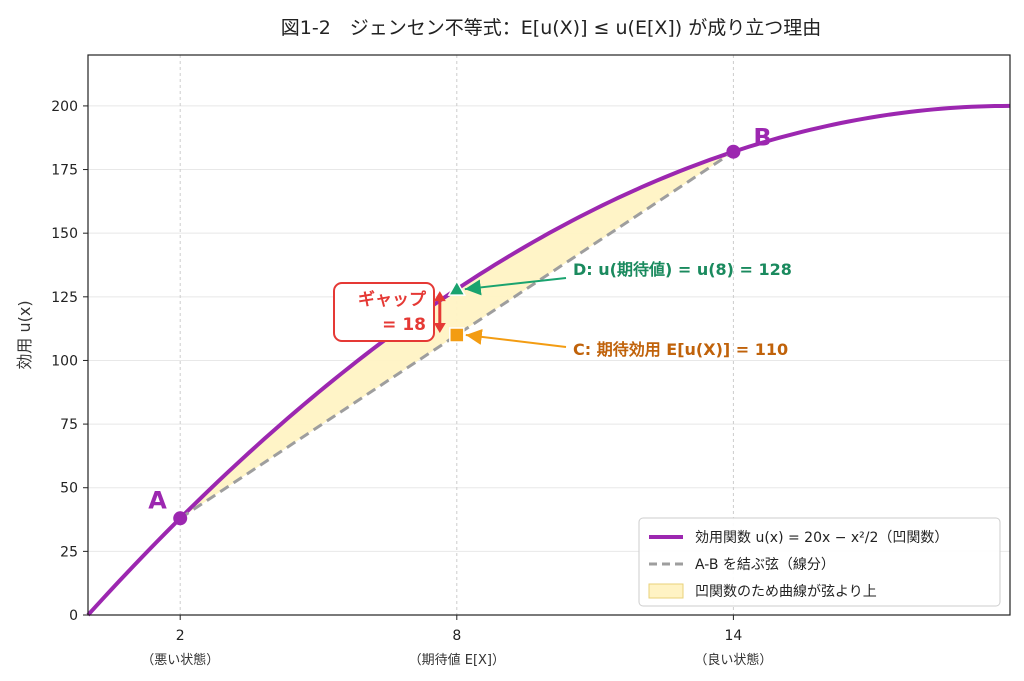 This screenshot has height=681, width=1024. Describe the element at coordinates (64, 107) in the screenshot. I see `y-tick-label: 200` at that location.